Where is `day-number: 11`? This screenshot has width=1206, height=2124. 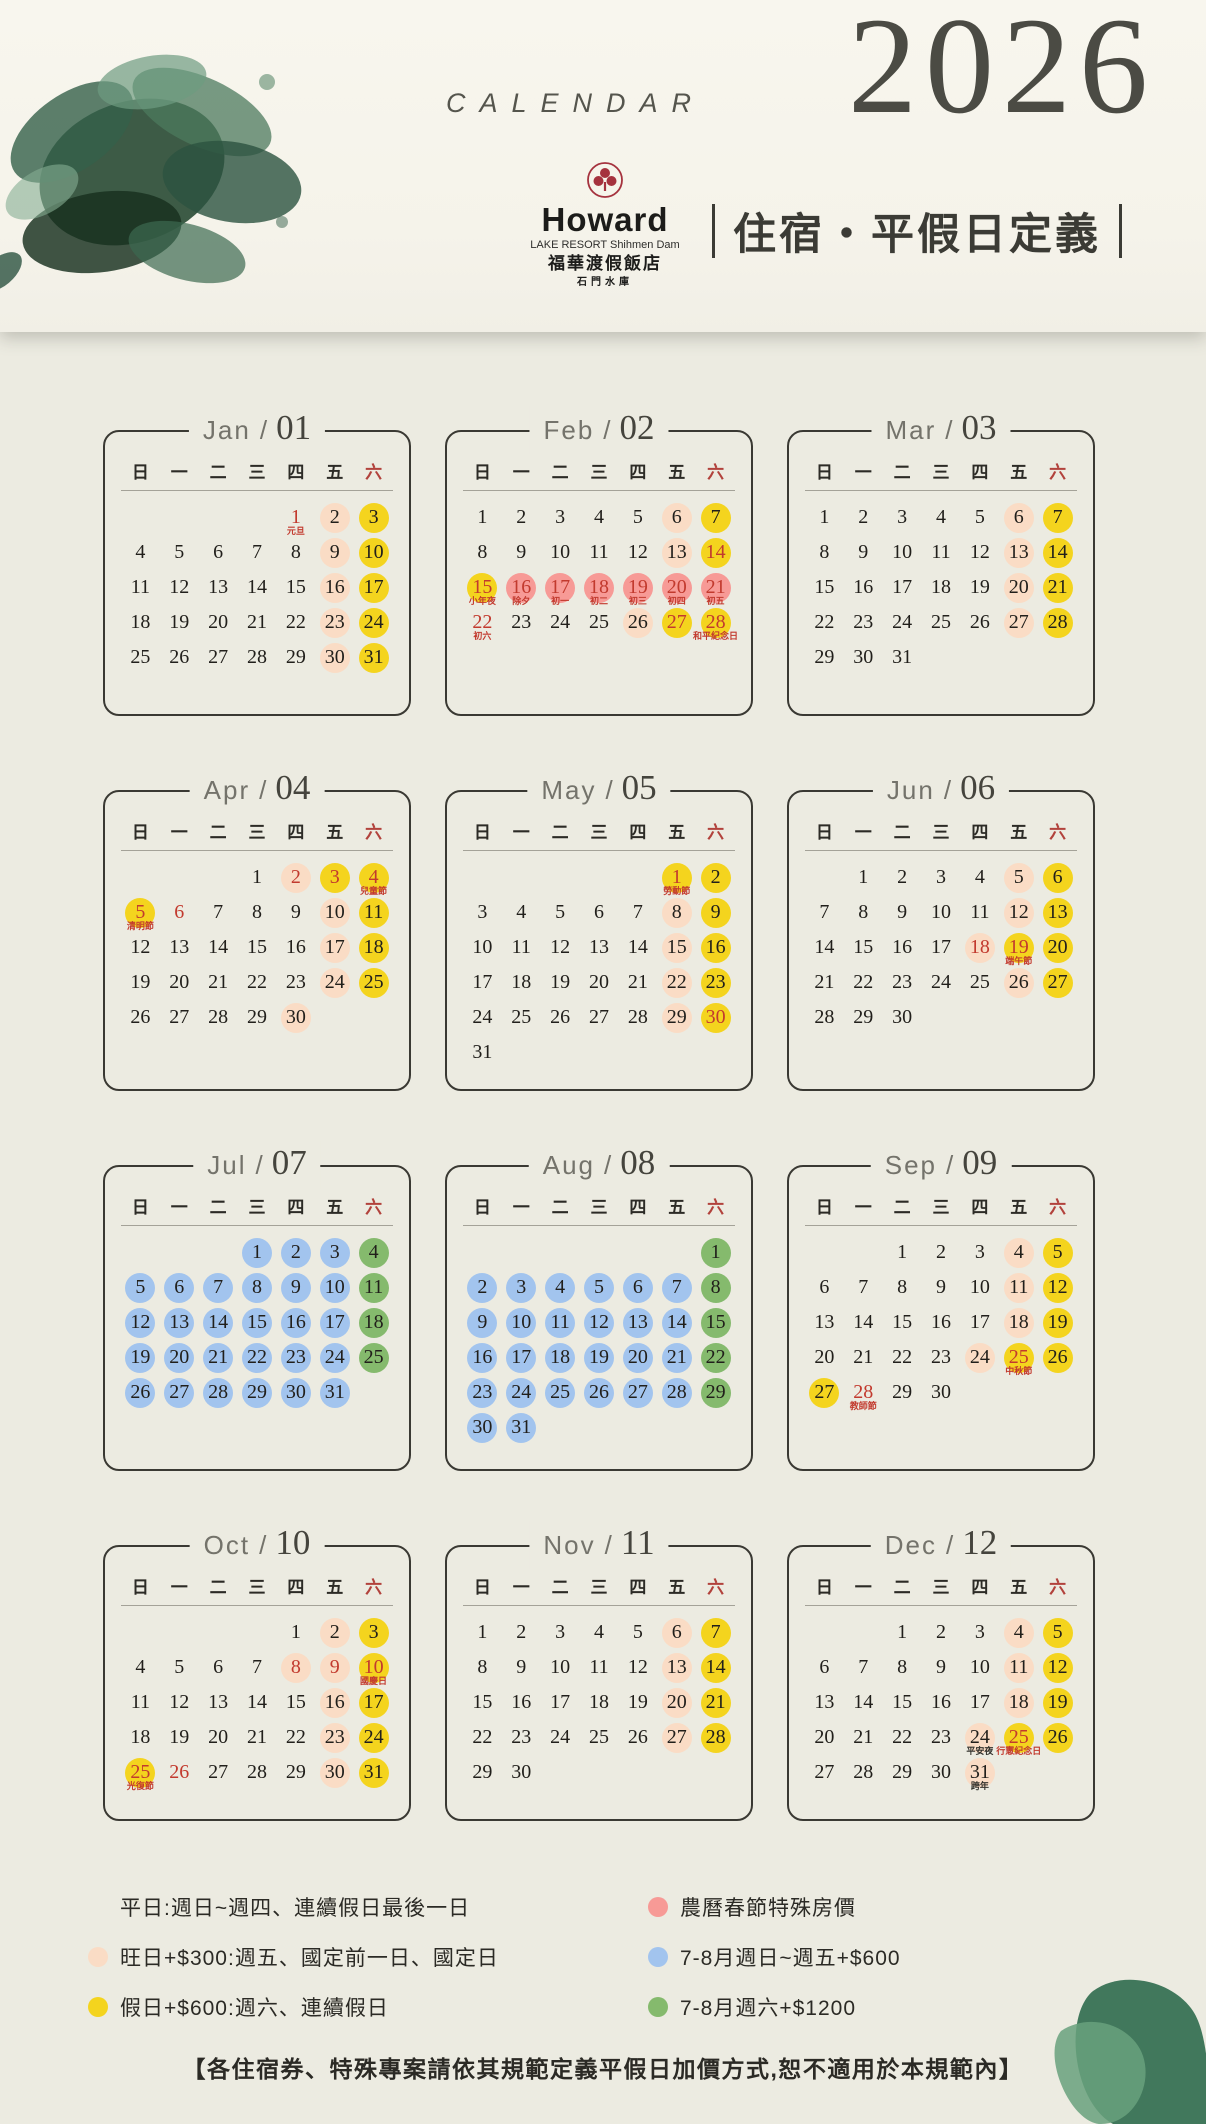 day-number: 11 is located at coordinates (560, 1322).